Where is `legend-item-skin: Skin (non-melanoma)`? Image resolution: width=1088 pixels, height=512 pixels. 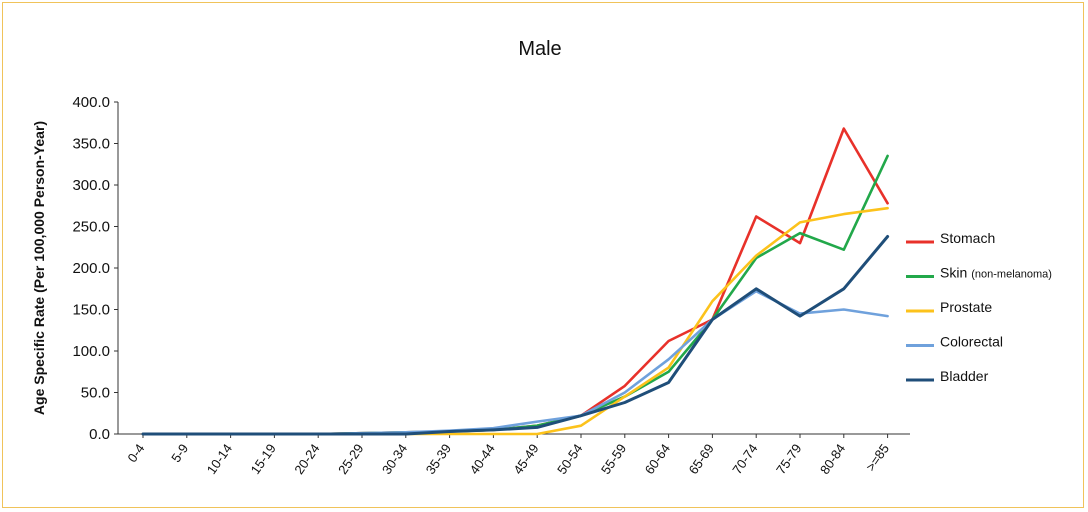
legend-item-skin: Skin (non-melanoma) is located at coordinates (996, 273).